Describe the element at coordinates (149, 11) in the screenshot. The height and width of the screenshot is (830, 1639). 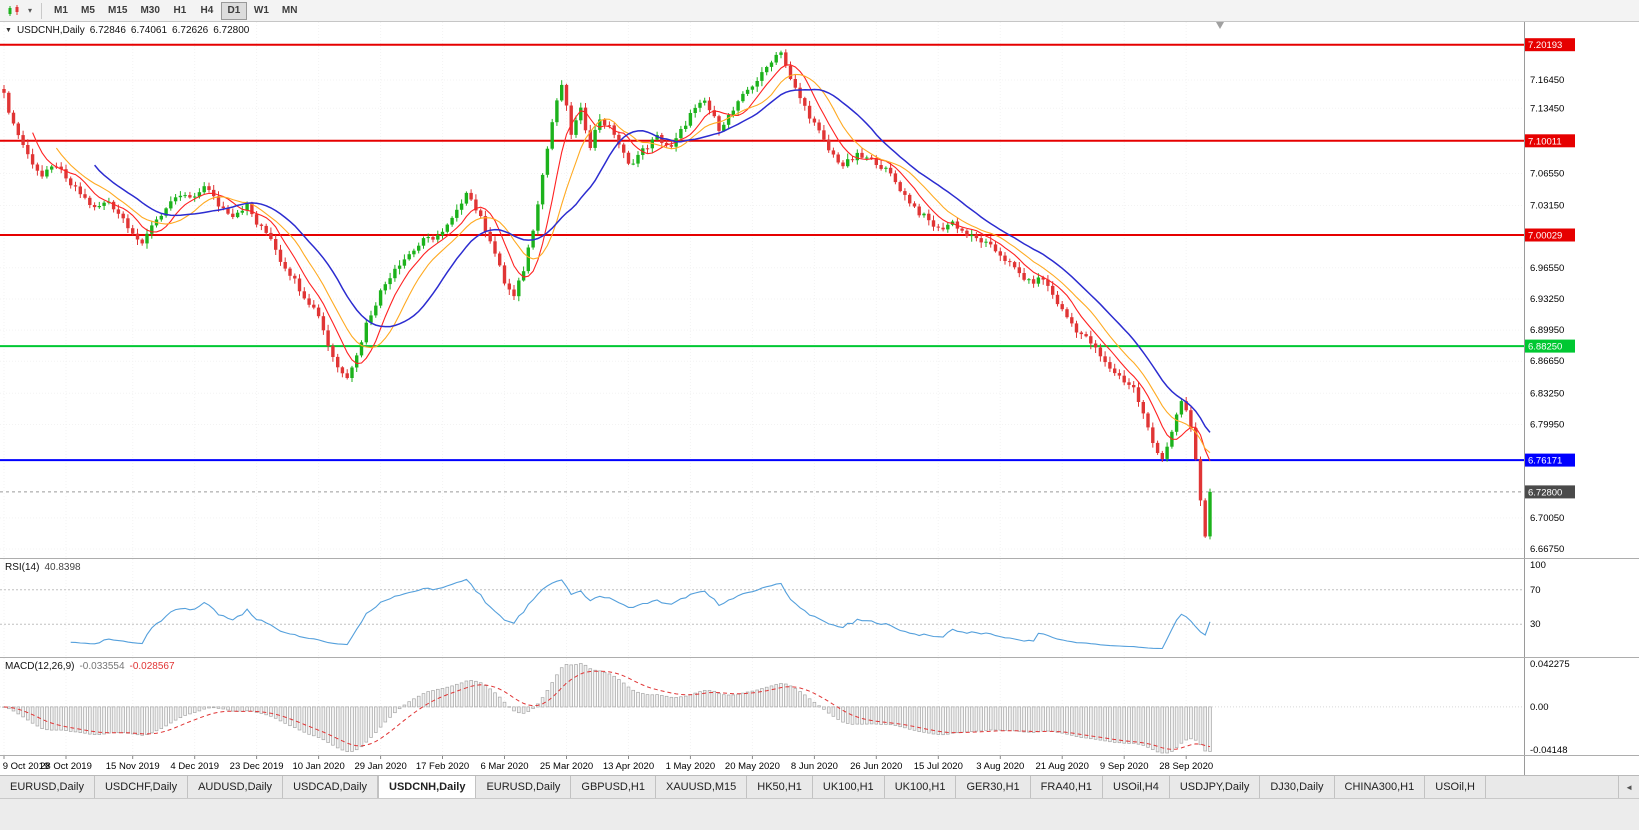
I see `timeframe-button-m30: M30` at that location.